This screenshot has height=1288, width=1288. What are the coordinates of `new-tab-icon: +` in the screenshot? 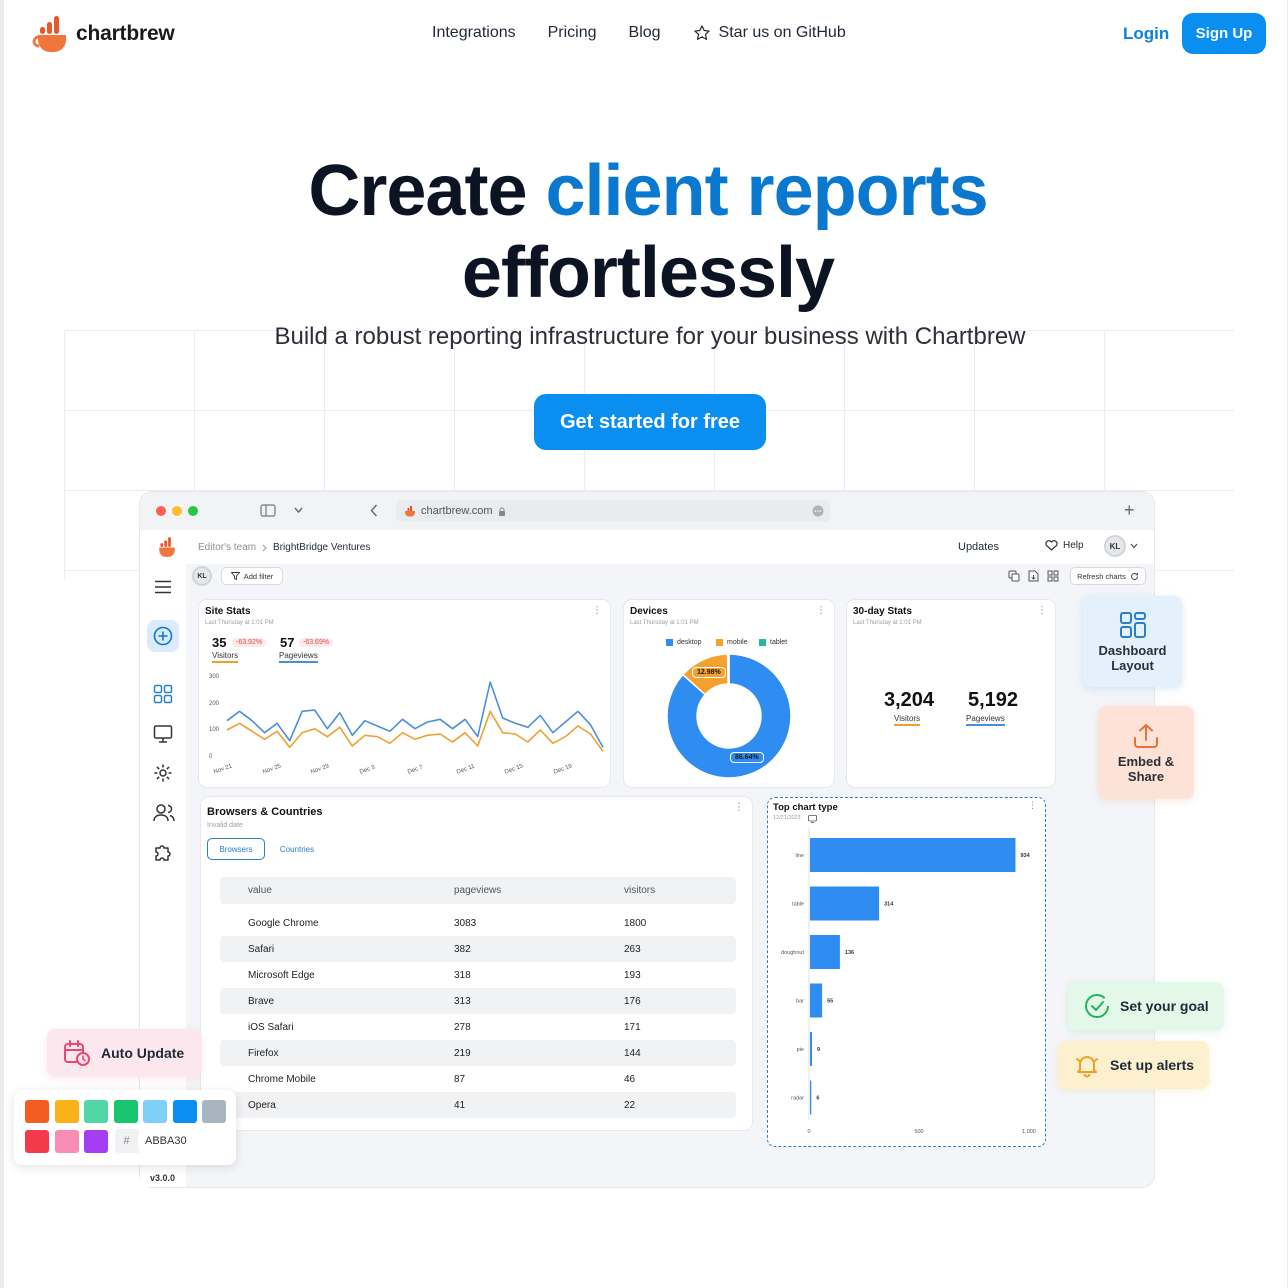 It's located at (1129, 510).